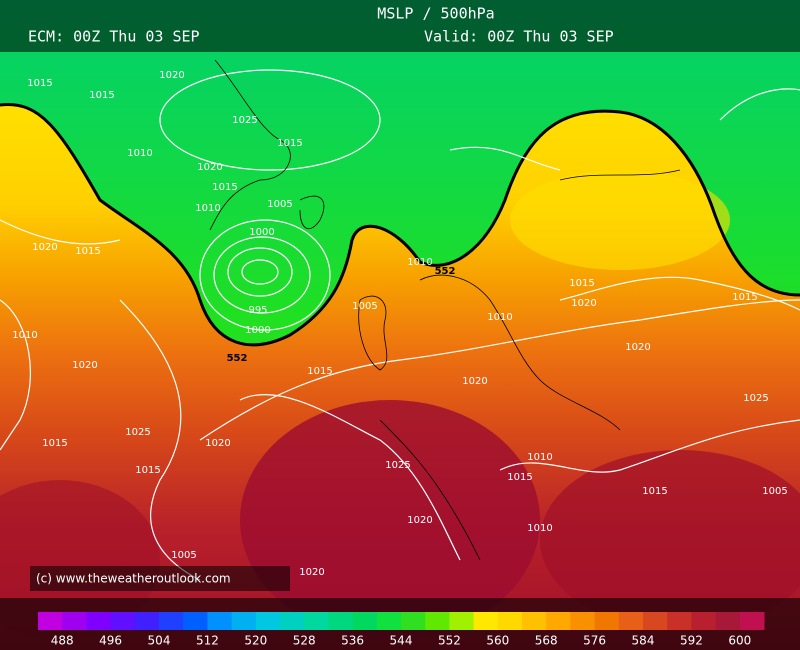  What do you see at coordinates (114, 37) in the screenshot?
I see `model-run: ECM: 00Z Thu 03 SEP` at bounding box center [114, 37].